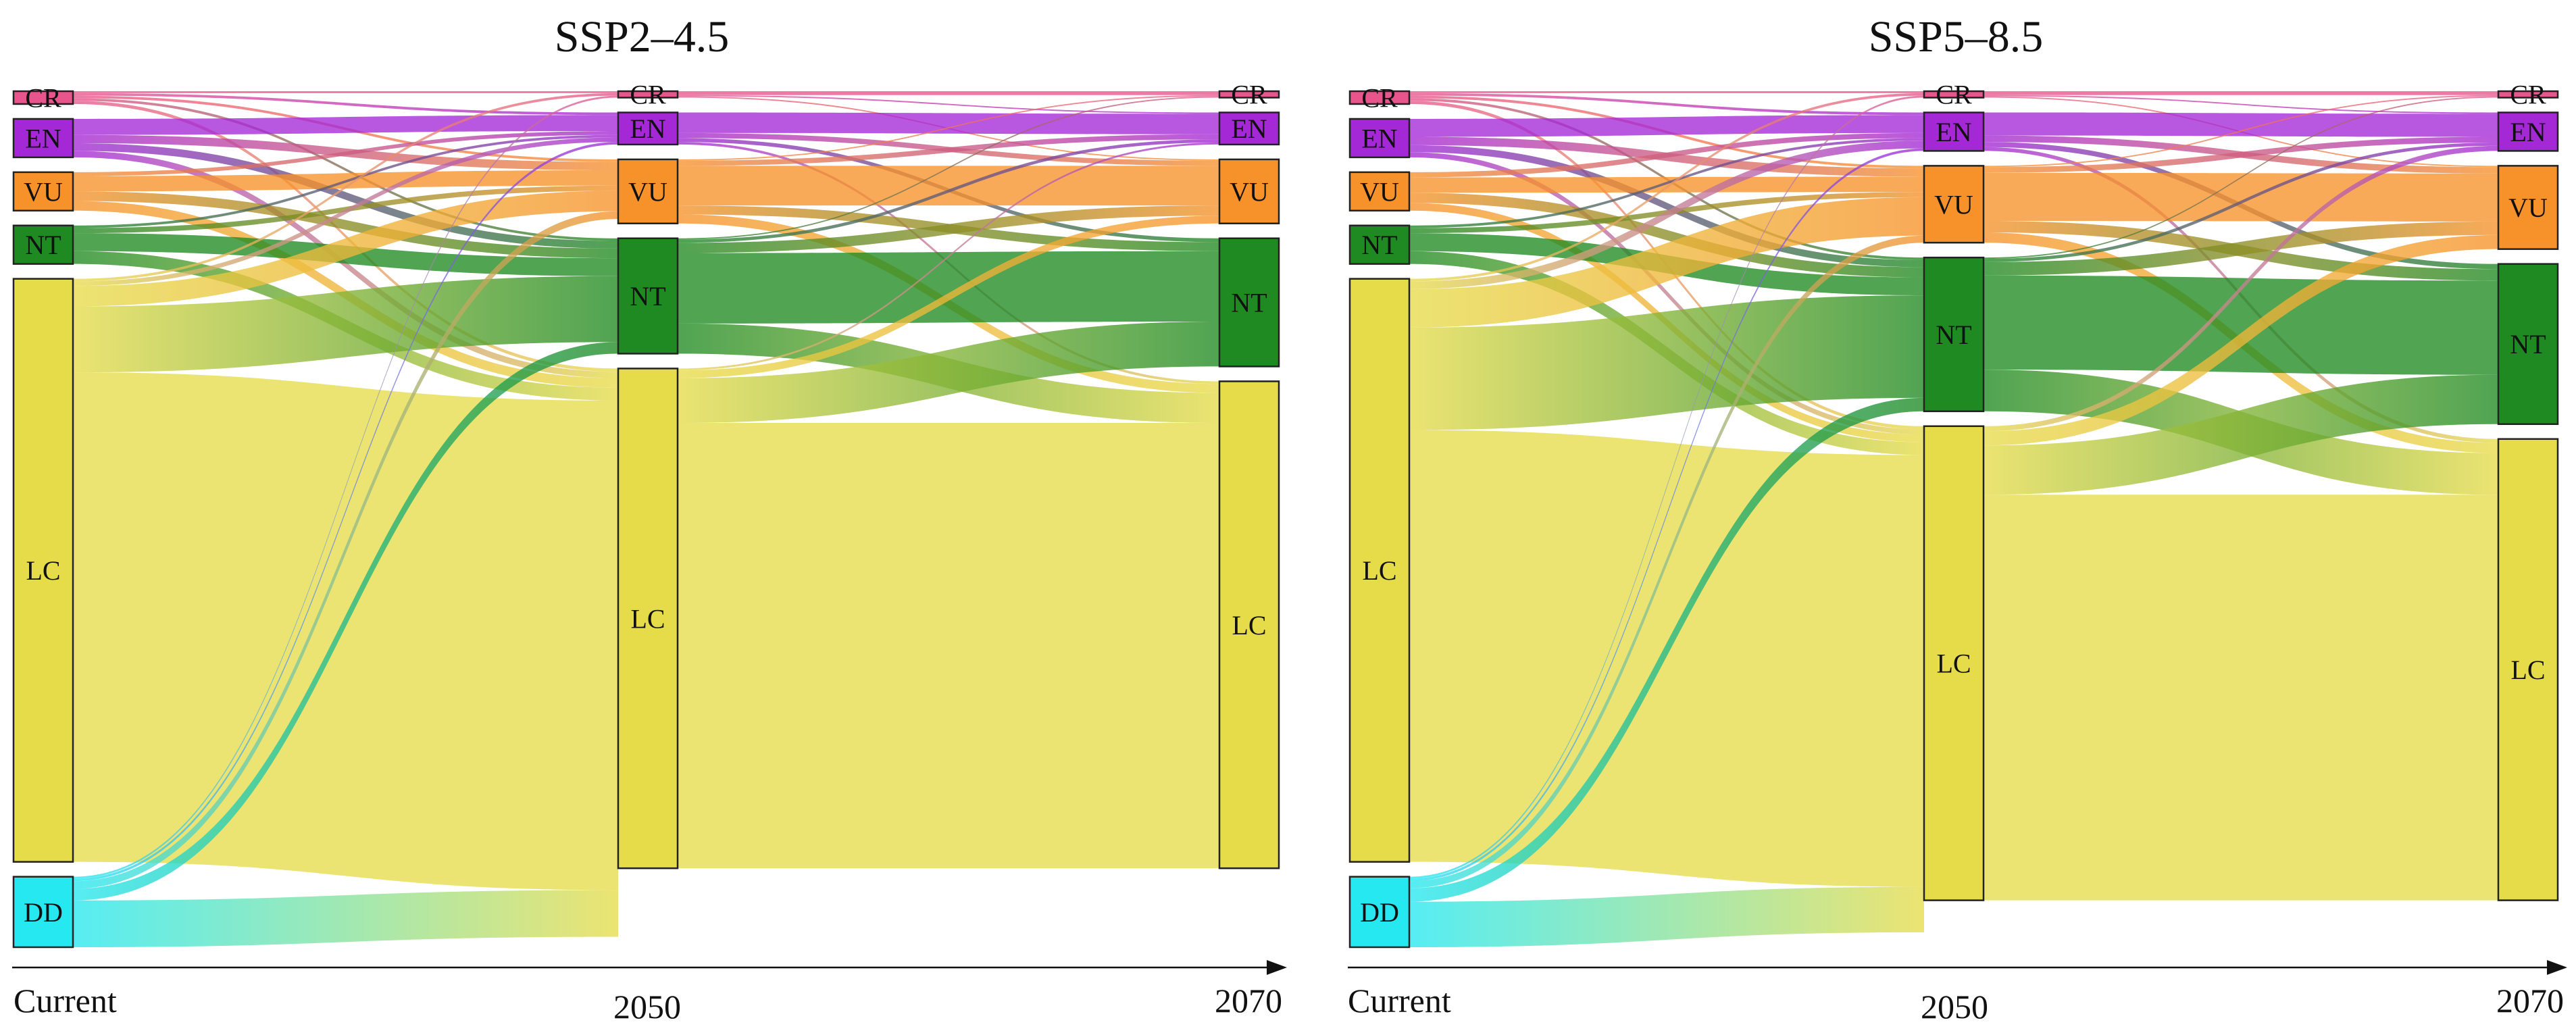  I want to click on node-en-current, so click(1379, 138).